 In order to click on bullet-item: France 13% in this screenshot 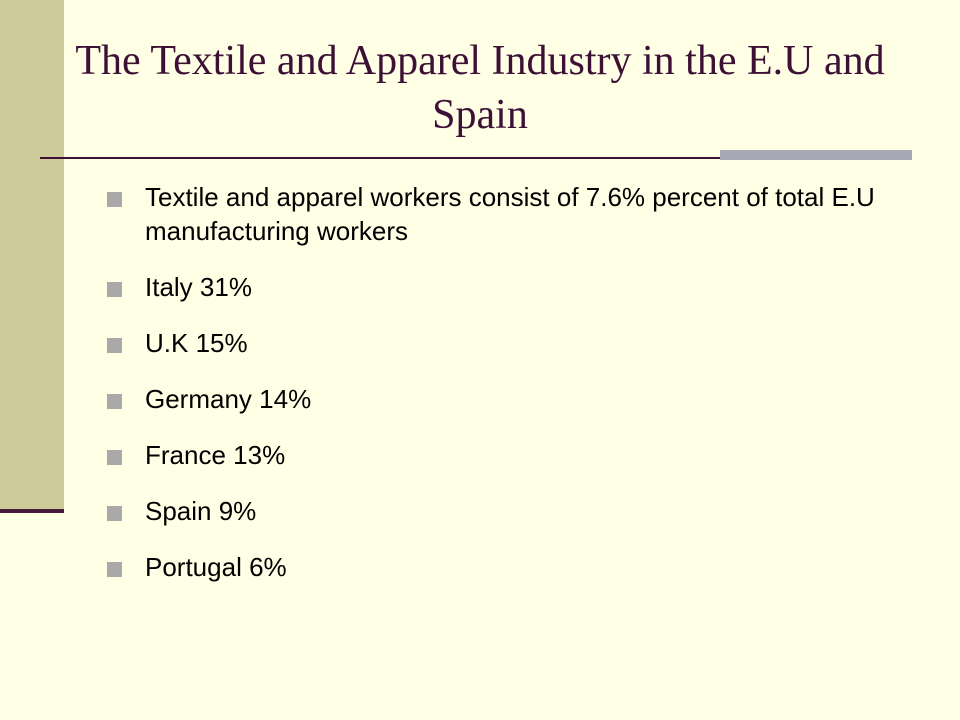, I will do `click(507, 455)`.